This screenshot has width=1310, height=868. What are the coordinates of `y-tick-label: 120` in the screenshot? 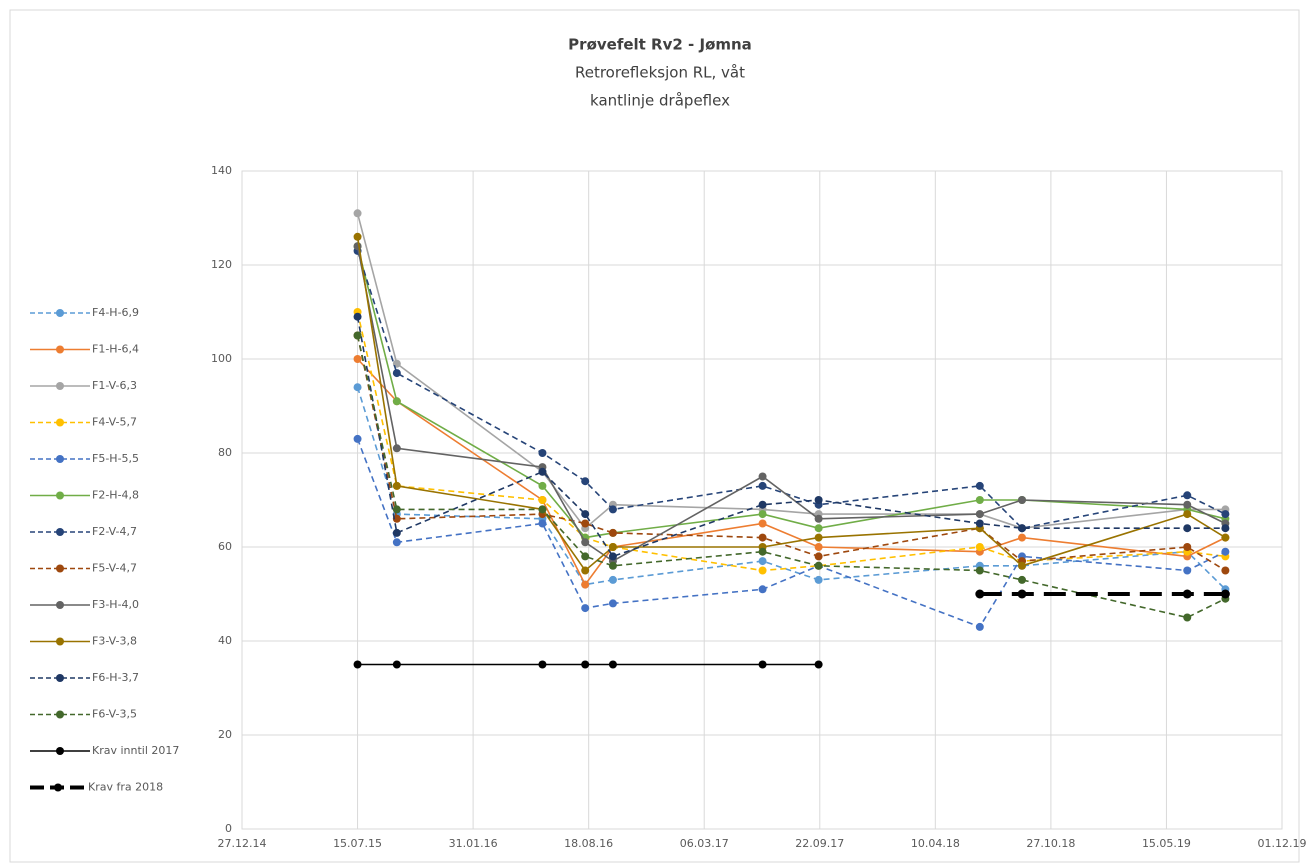 It's located at (221, 264).